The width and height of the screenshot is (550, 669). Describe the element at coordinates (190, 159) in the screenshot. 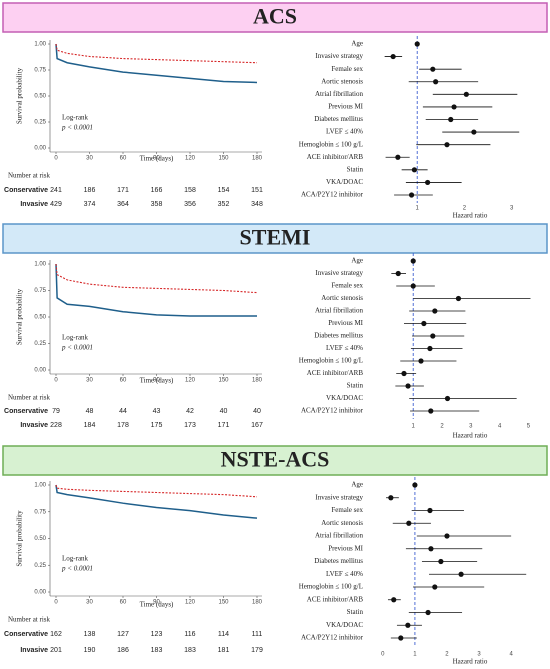

I see `x-tick-label: 120` at that location.